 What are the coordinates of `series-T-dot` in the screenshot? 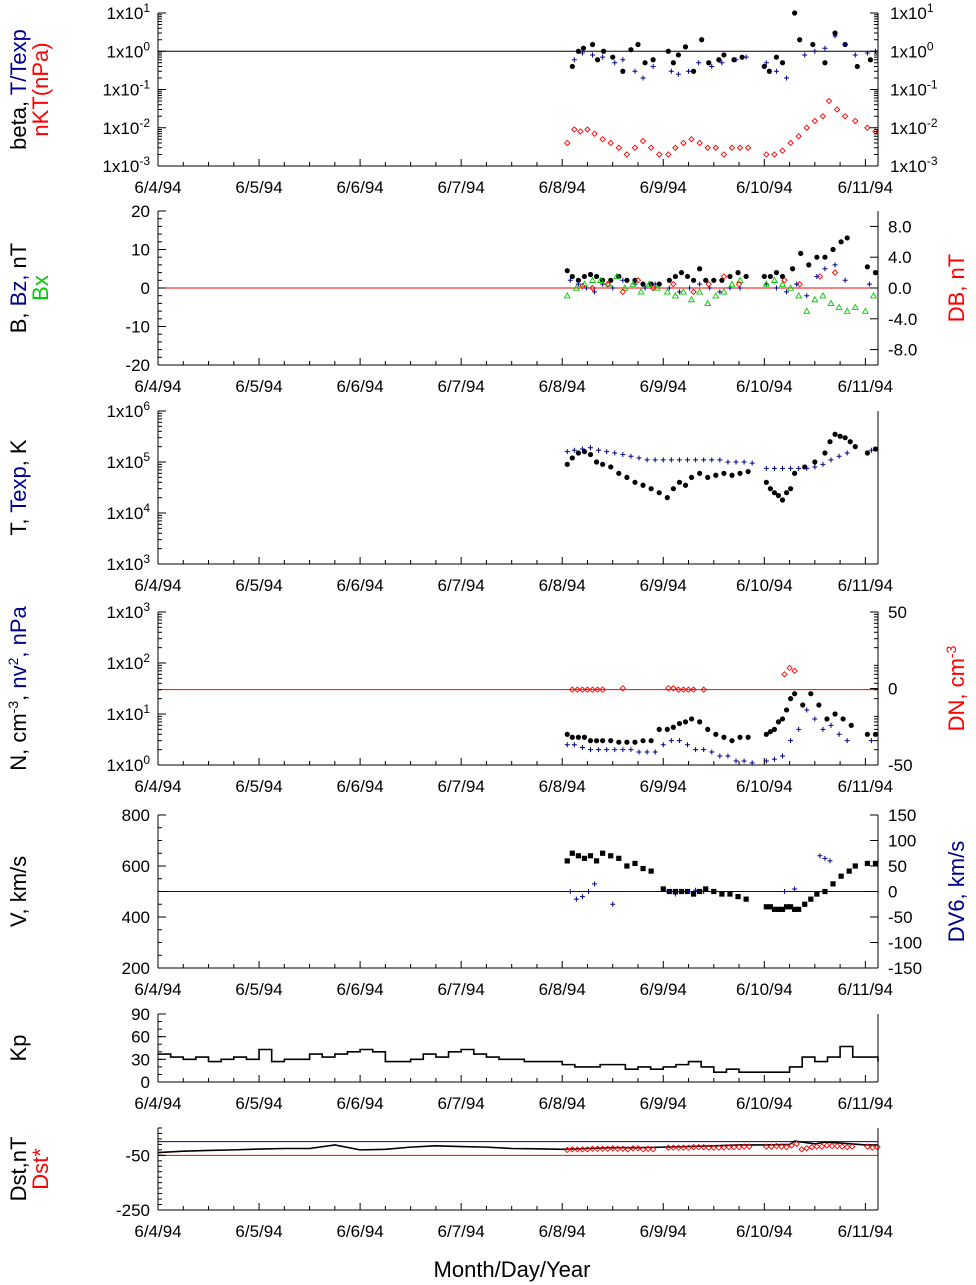 It's located at (721, 467).